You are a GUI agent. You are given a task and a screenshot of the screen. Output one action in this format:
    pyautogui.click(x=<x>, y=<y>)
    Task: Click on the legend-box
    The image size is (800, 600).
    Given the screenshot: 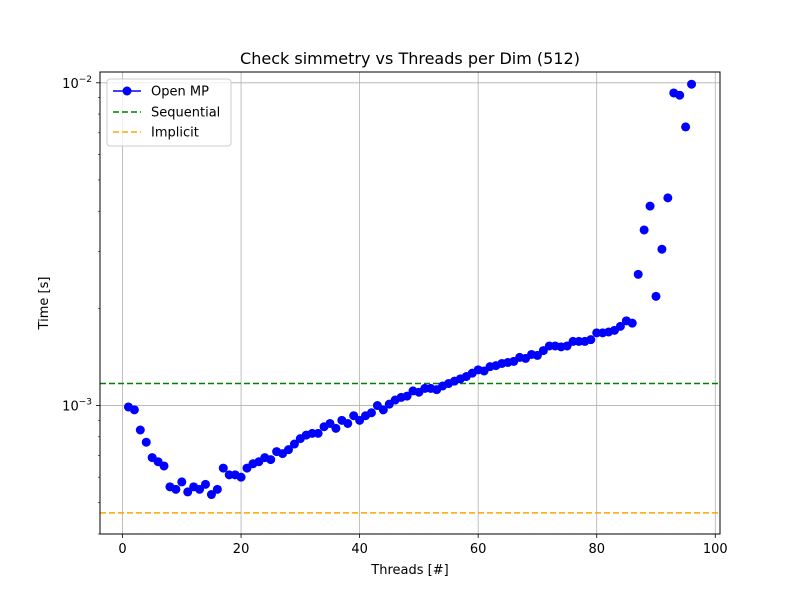 What is the action you would take?
    pyautogui.click(x=169, y=112)
    